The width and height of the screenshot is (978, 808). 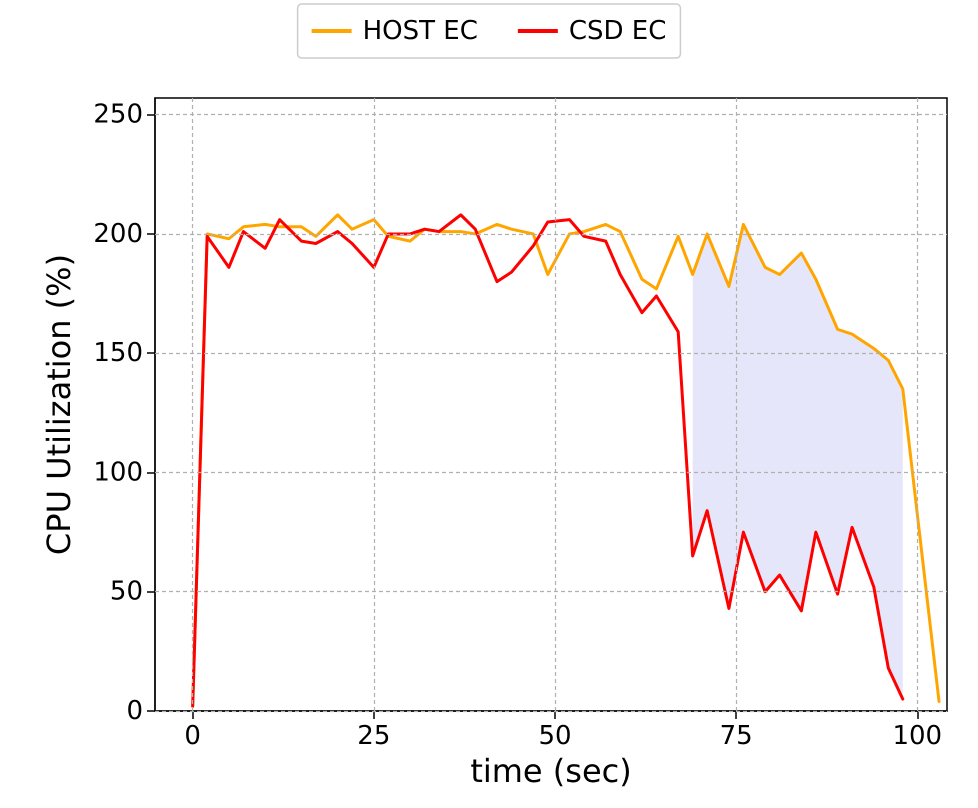 I want to click on legend-label: HOST EC, so click(x=420, y=31).